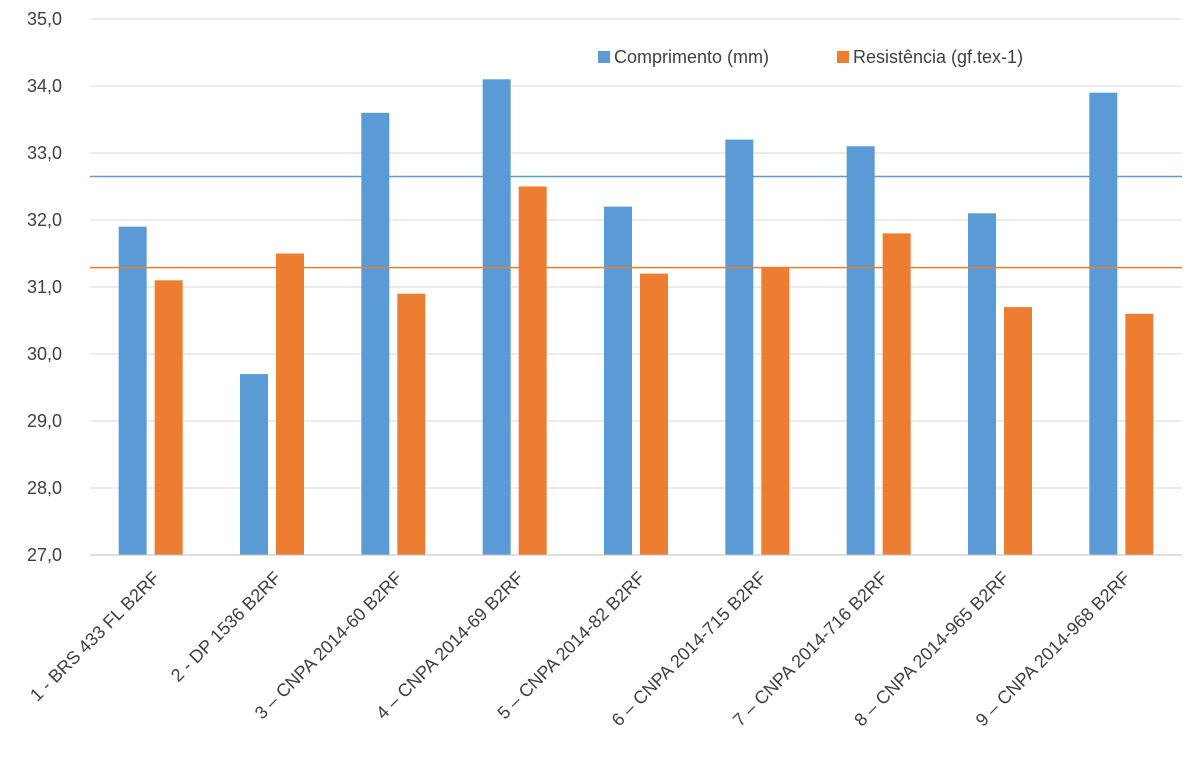  What do you see at coordinates (636, 222) in the screenshot?
I see `mean-lines` at bounding box center [636, 222].